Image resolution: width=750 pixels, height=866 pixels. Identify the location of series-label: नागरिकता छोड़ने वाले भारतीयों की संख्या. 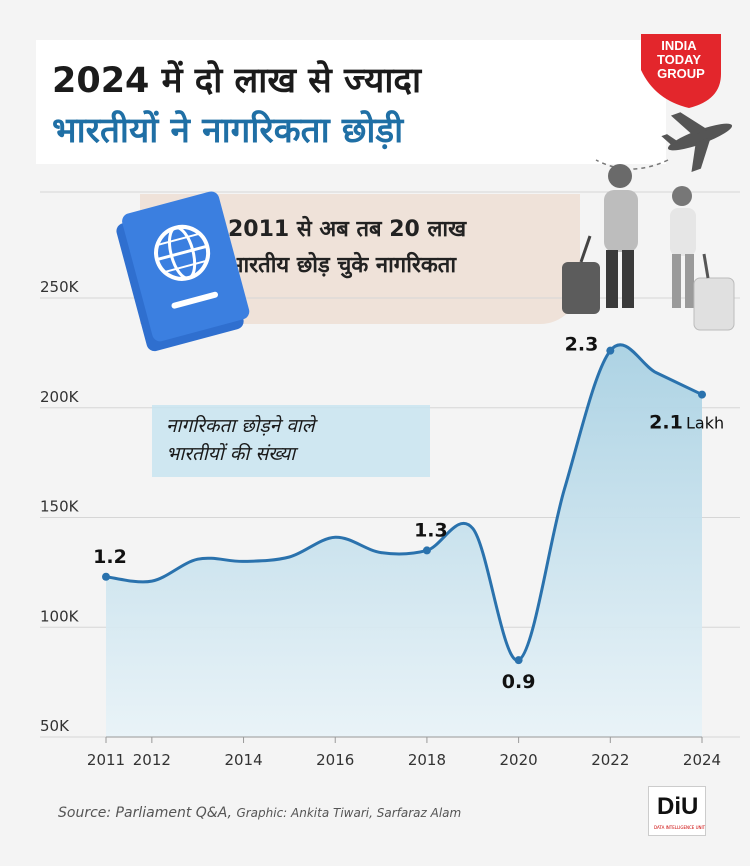
(240, 440).